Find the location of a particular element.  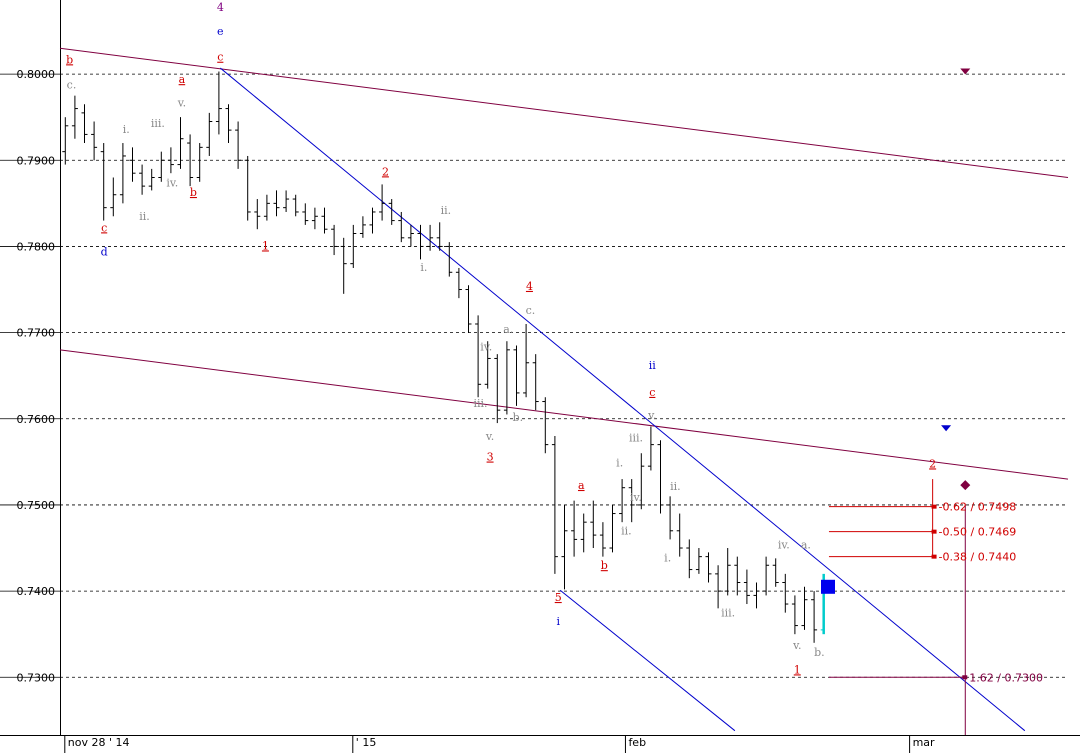

x-tick-label: feb is located at coordinates (637, 742).